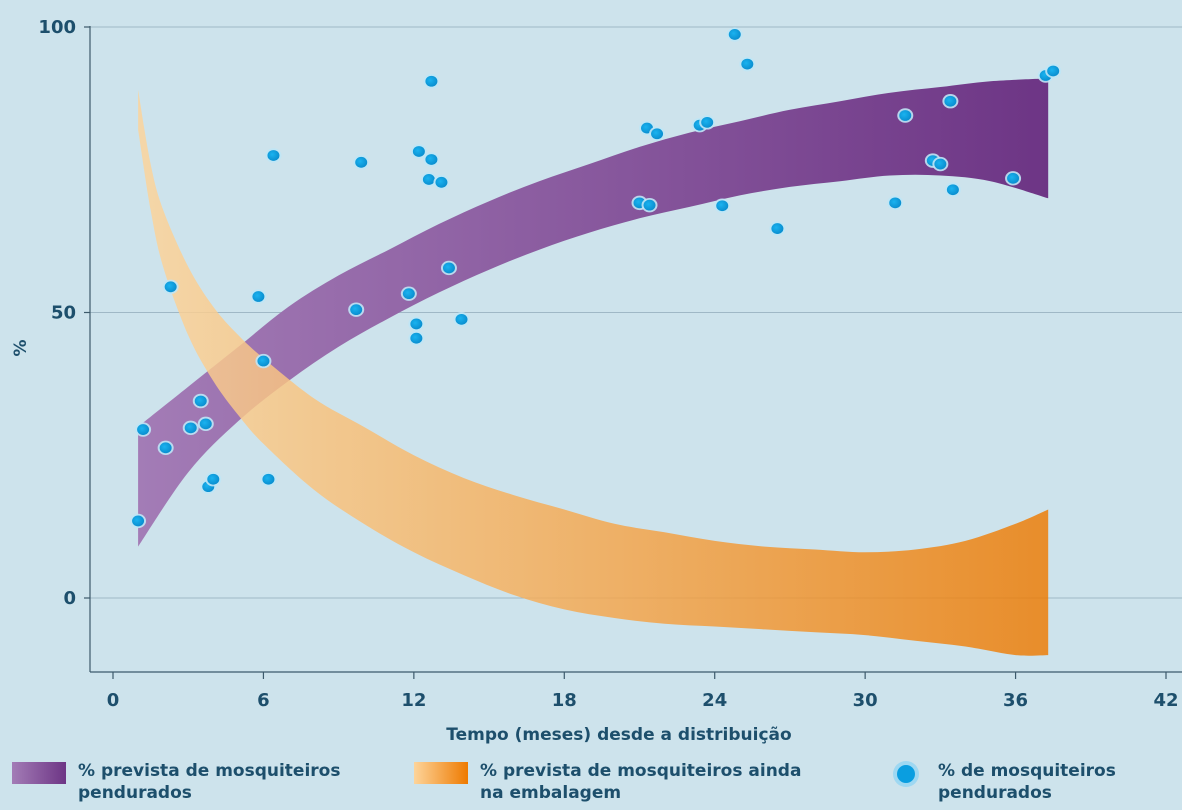 This screenshot has height=810, width=1182. I want to click on x-tick-label-42: 42, so click(1165, 700).